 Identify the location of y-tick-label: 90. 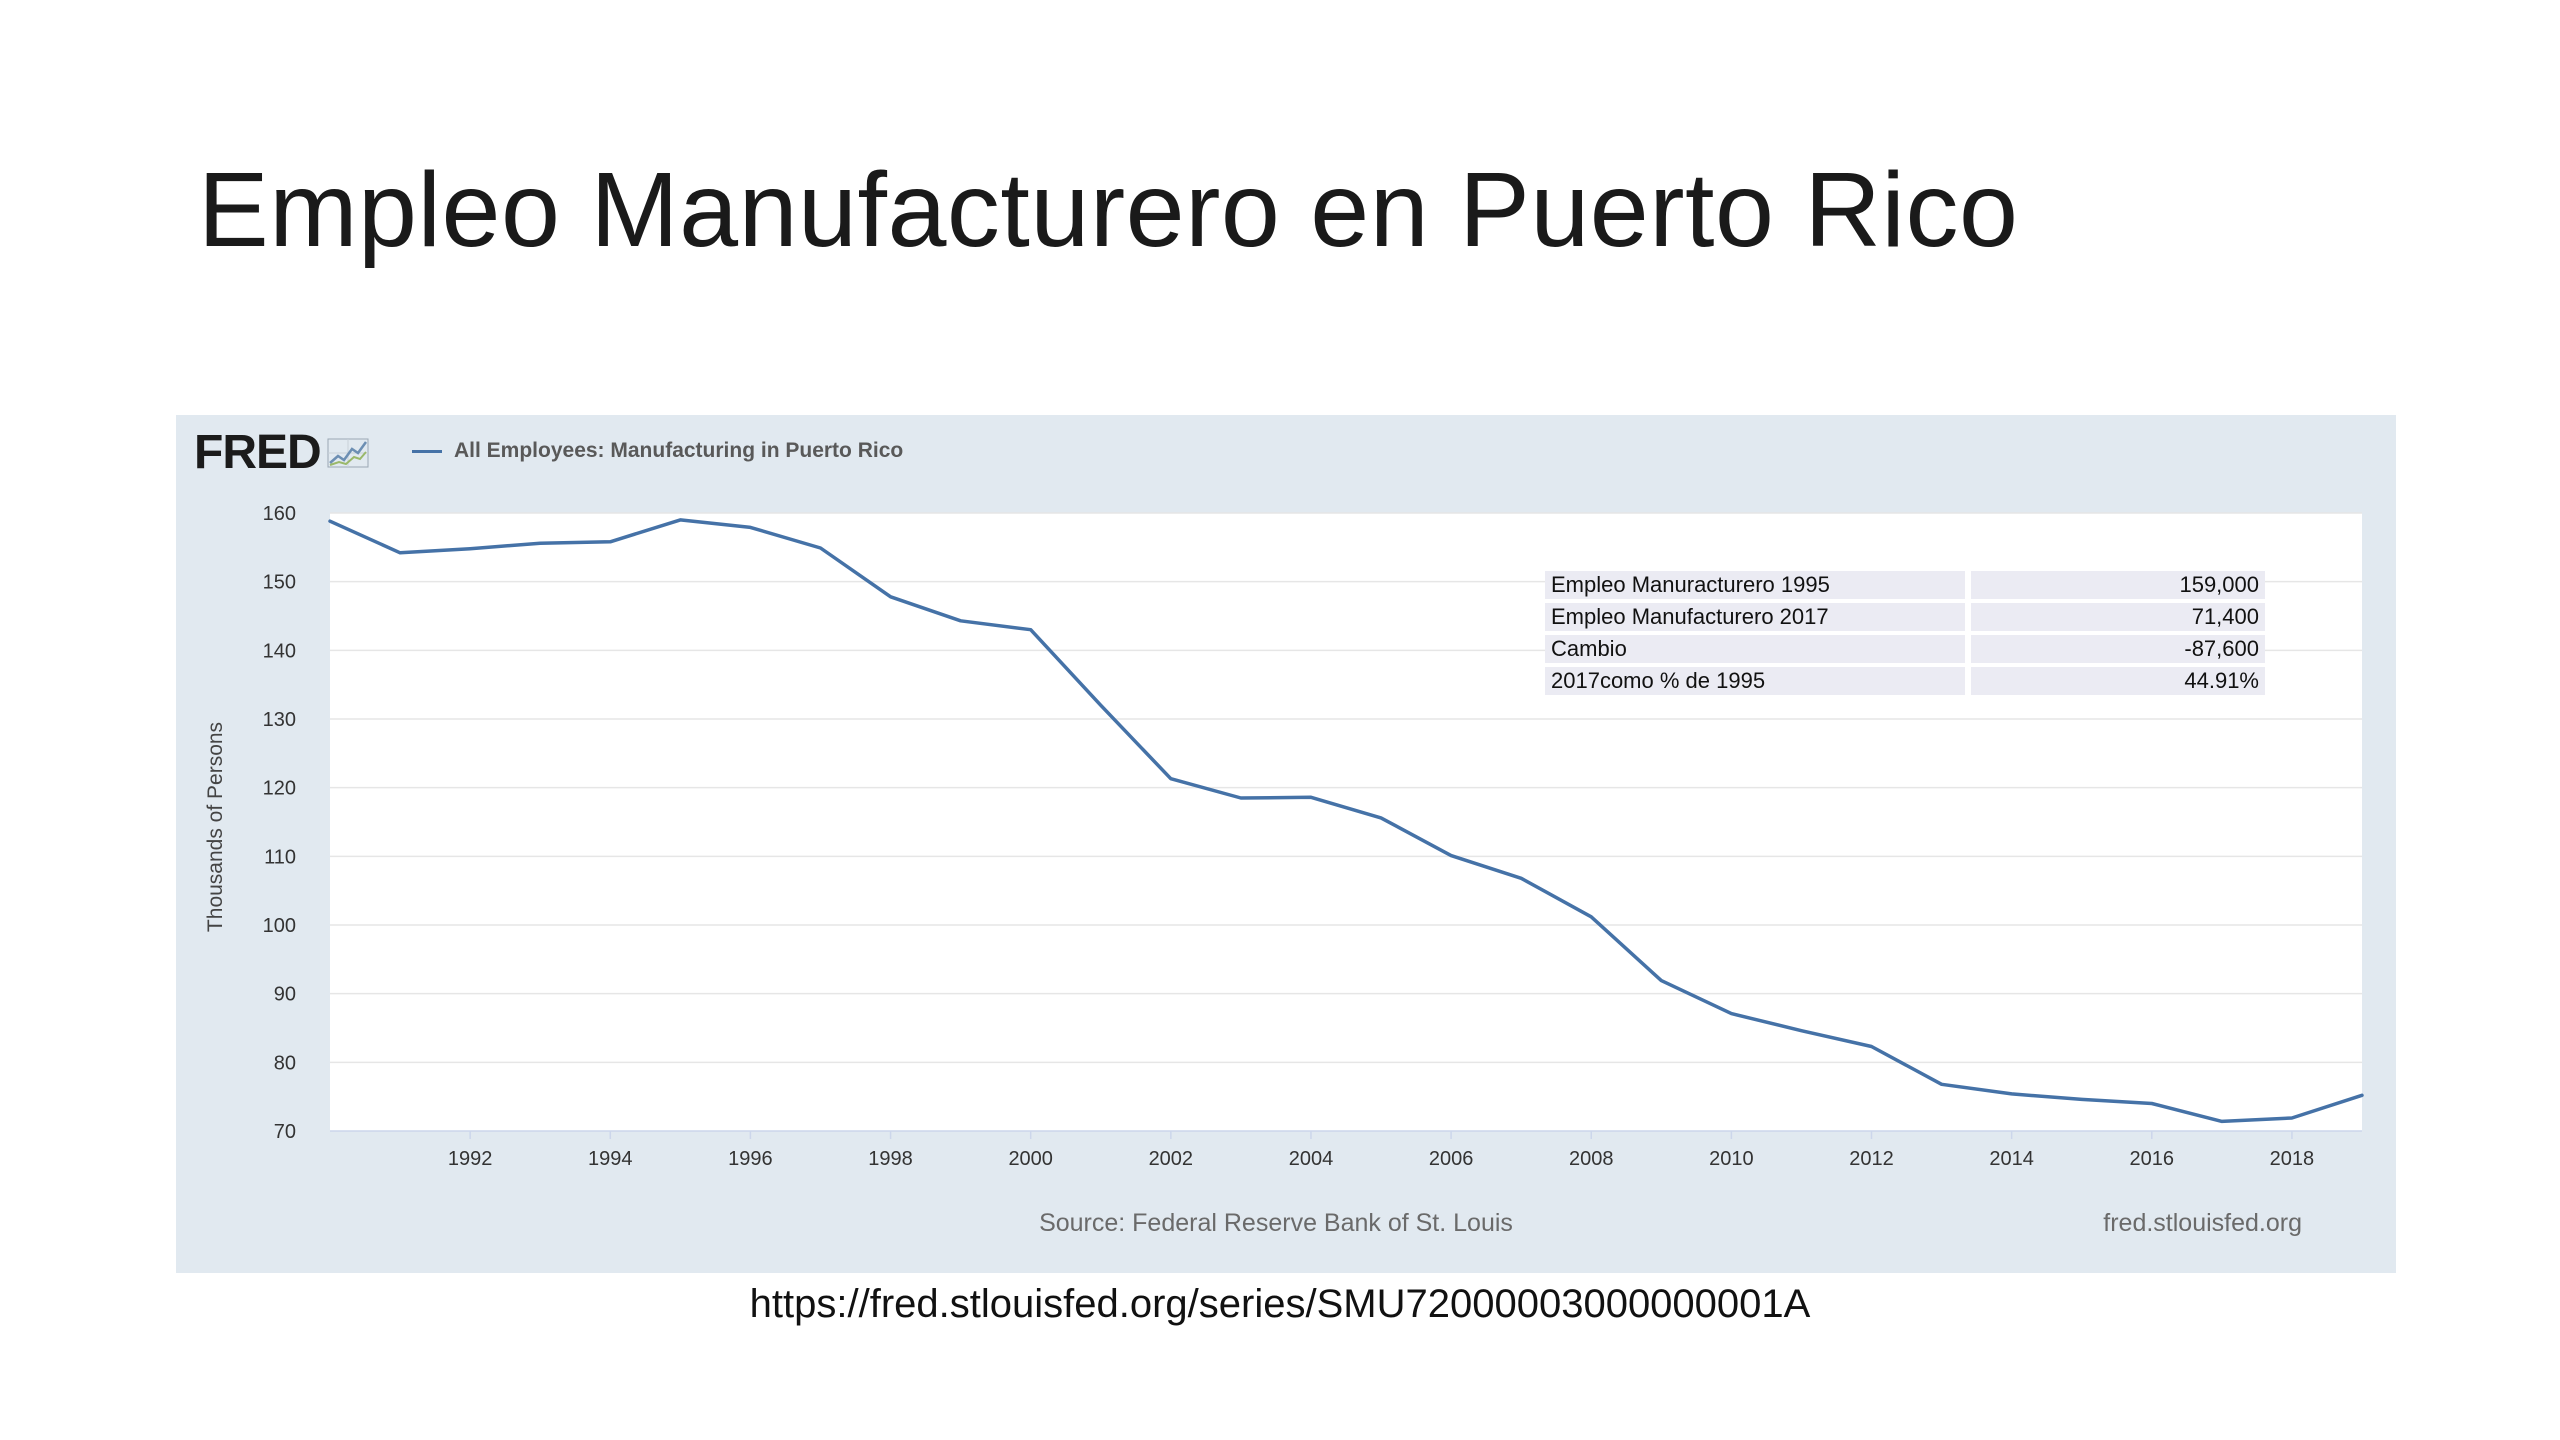
(285, 995).